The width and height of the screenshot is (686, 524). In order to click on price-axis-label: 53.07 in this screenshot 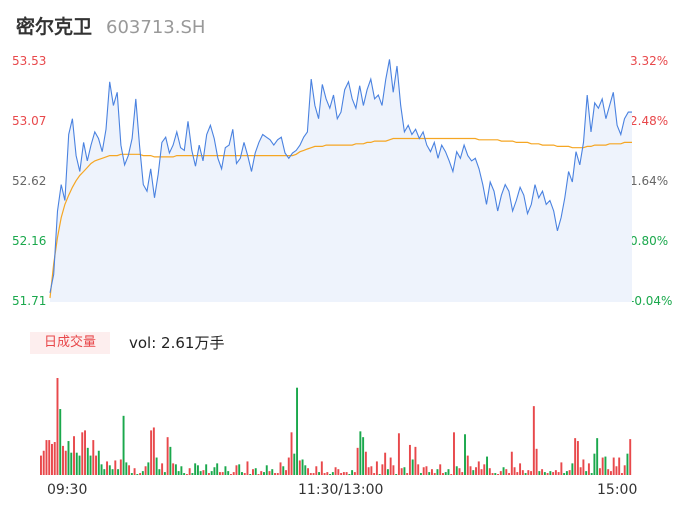, I will do `click(29, 121)`.